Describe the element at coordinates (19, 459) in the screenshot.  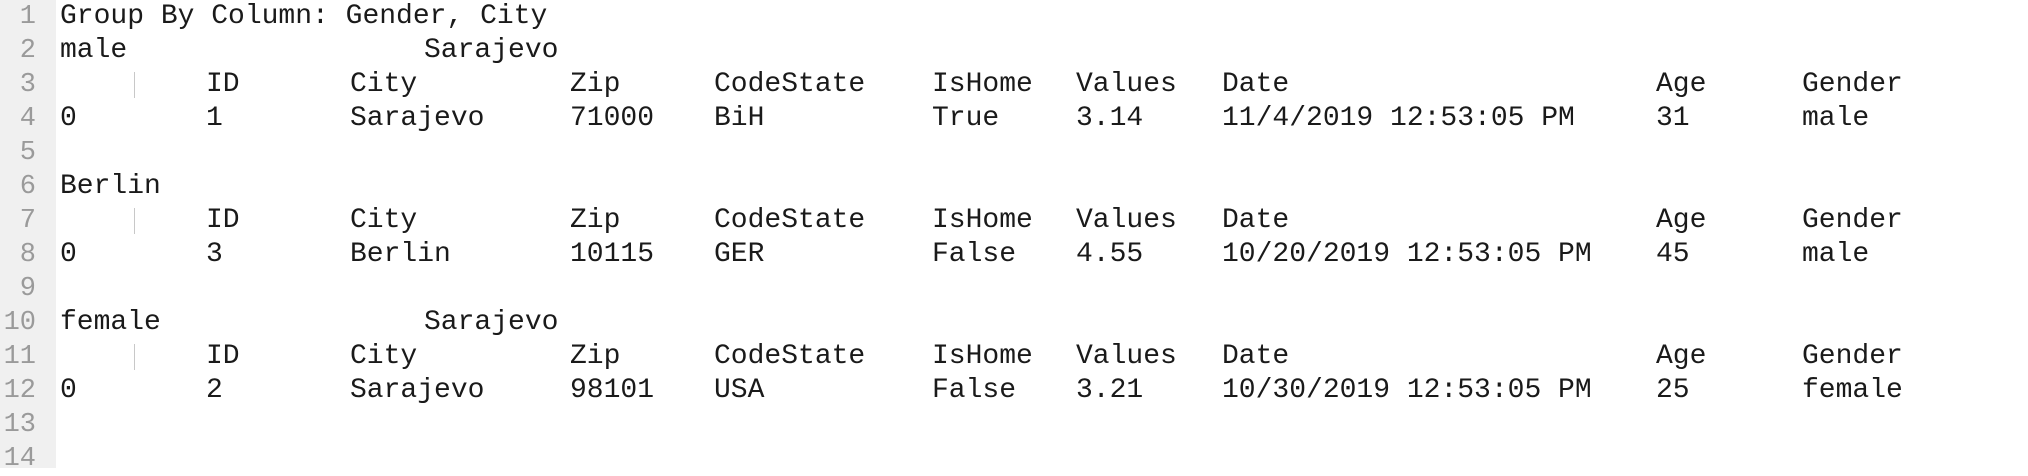
I see `line-number: 14` at that location.